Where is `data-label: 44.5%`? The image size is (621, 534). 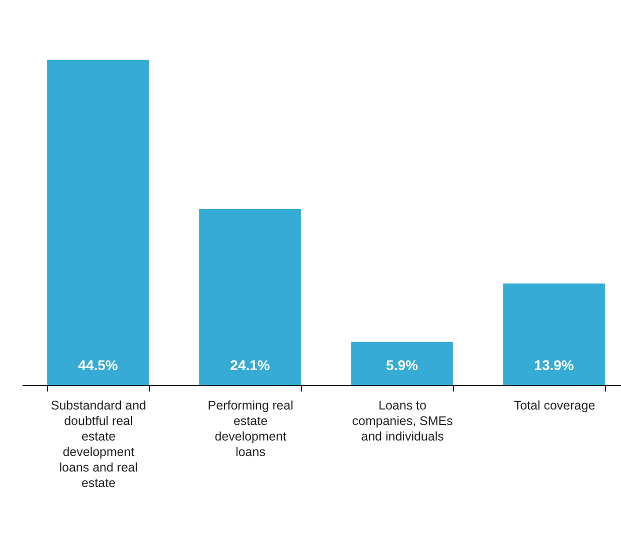
data-label: 44.5% is located at coordinates (98, 365).